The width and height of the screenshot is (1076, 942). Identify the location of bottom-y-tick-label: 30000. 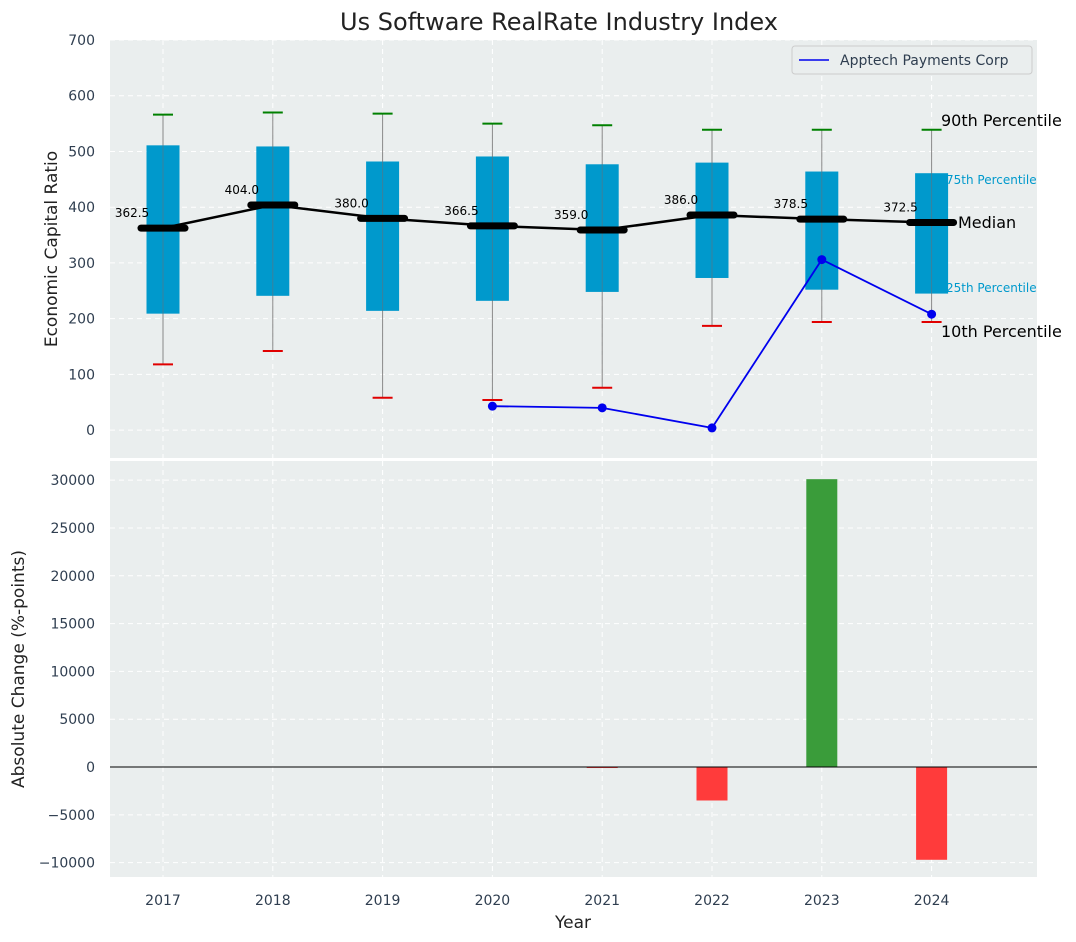
(72, 481).